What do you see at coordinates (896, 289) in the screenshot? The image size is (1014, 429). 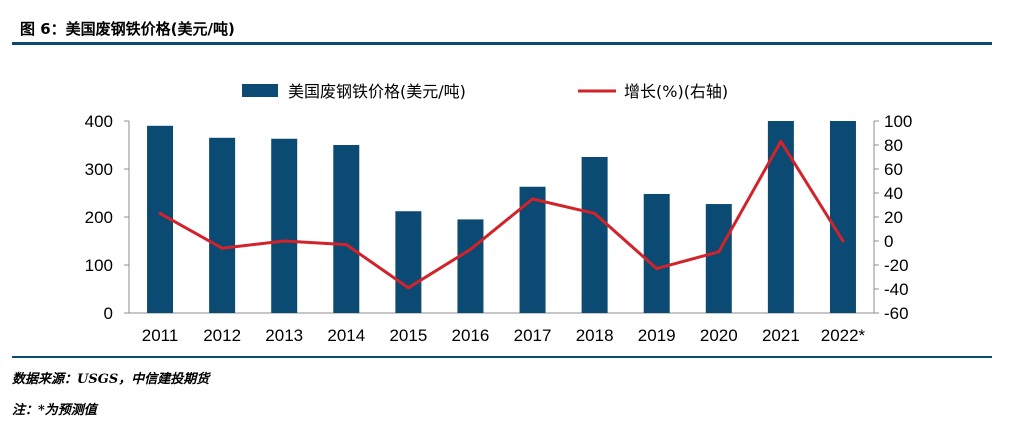 I see `y-right-tick-label: -40` at bounding box center [896, 289].